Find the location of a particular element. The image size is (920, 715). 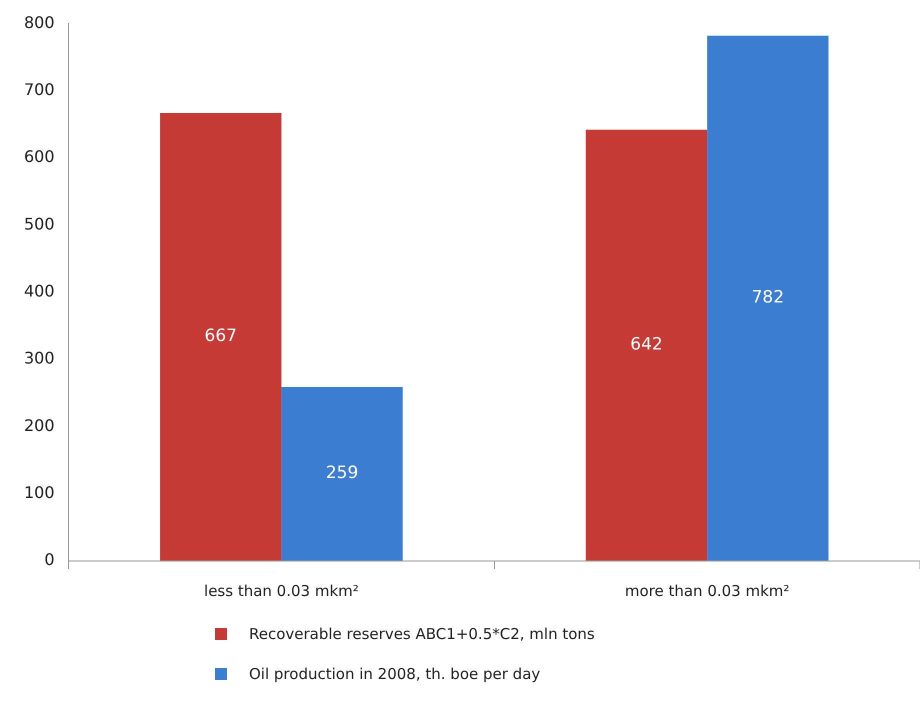

x-tick-label: more than 0.03 mkm² is located at coordinates (707, 591).